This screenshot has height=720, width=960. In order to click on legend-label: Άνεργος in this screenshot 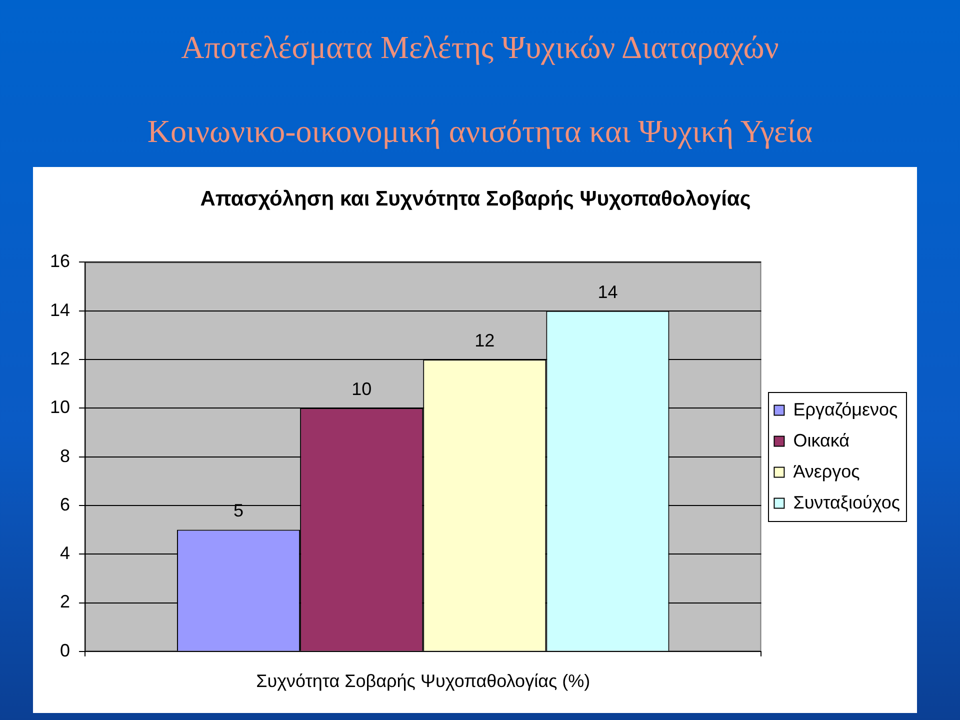, I will do `click(826, 471)`.